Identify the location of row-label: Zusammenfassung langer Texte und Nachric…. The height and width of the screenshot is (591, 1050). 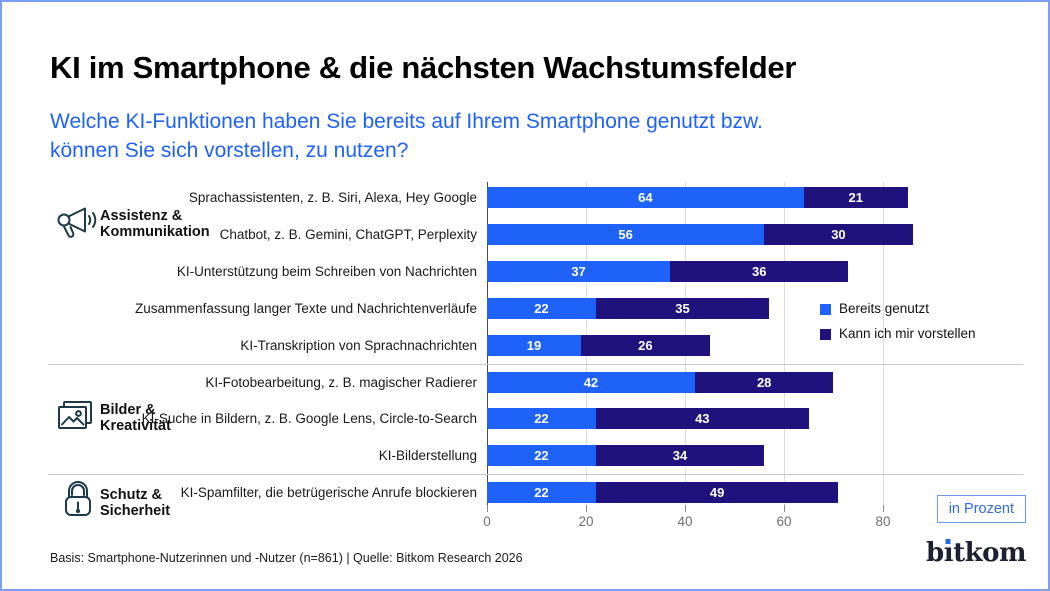
(306, 308).